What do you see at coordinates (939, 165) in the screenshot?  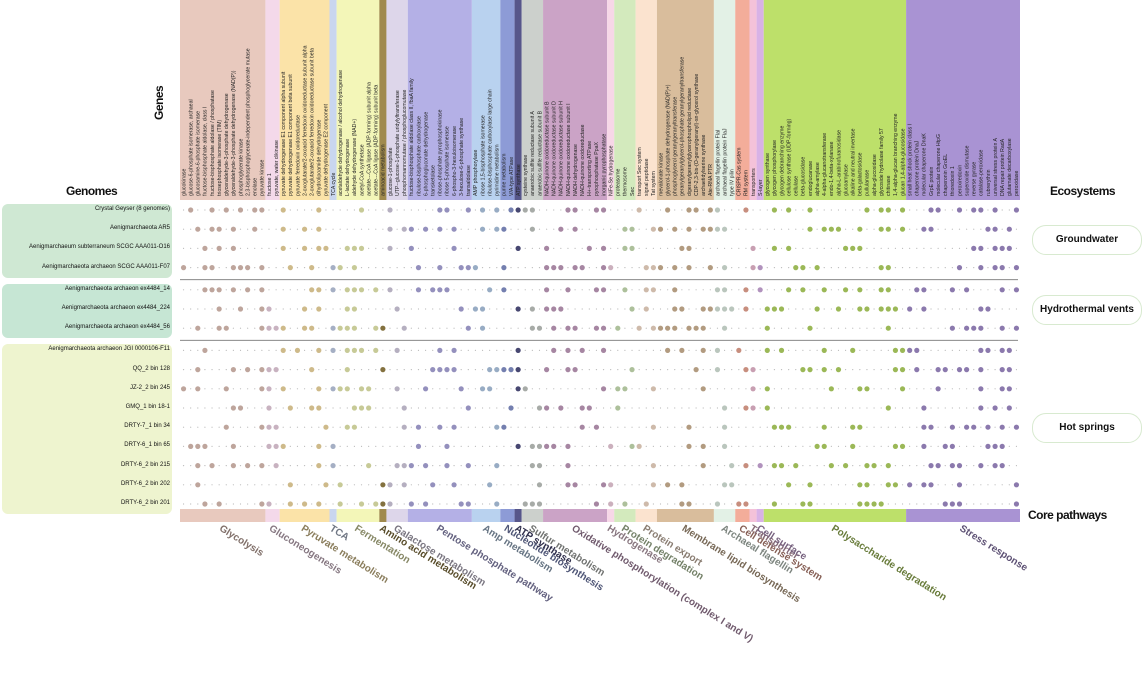 I see `gene-label: molecular chaperone HtpG` at bounding box center [939, 165].